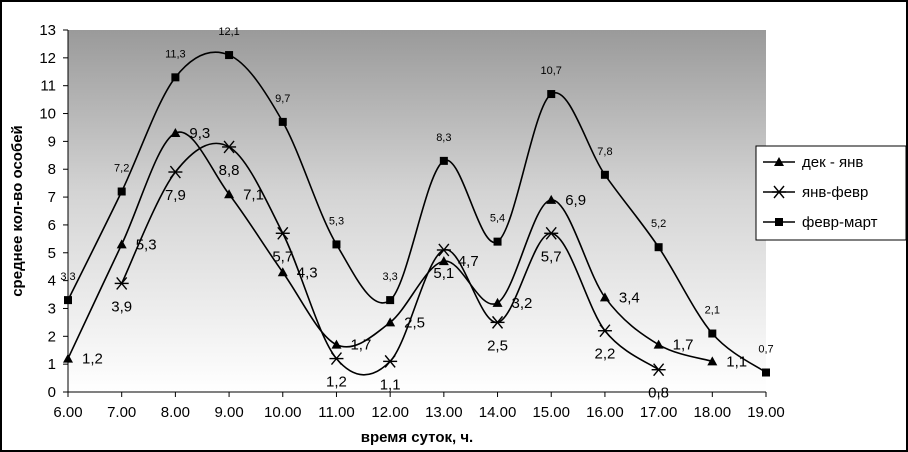 Image resolution: width=908 pixels, height=452 pixels. Describe the element at coordinates (52, 197) in the screenshot. I see `y-tick-label: 7` at that location.